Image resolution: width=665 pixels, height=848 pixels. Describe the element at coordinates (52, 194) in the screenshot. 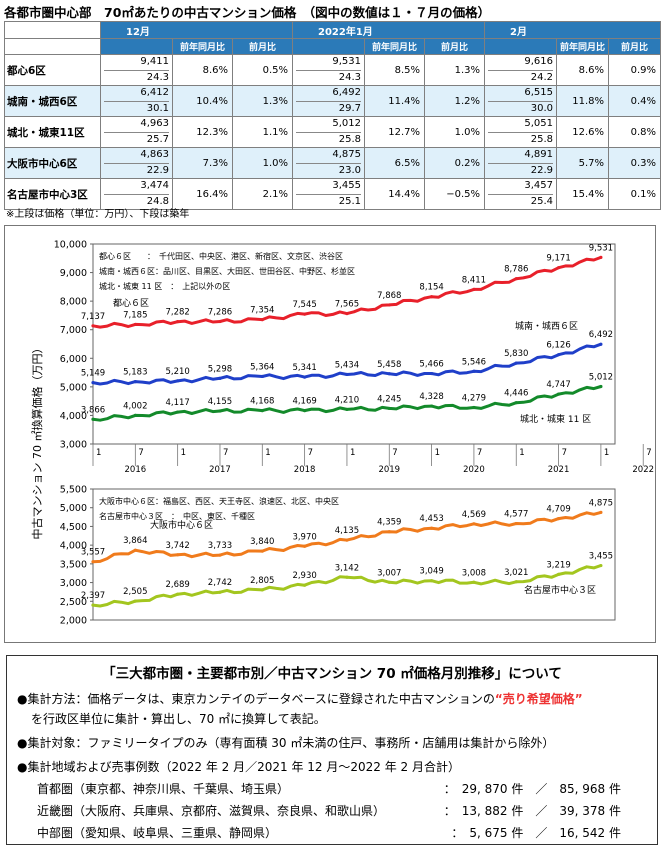

I see `area-name: 名古屋市中心3区` at that location.